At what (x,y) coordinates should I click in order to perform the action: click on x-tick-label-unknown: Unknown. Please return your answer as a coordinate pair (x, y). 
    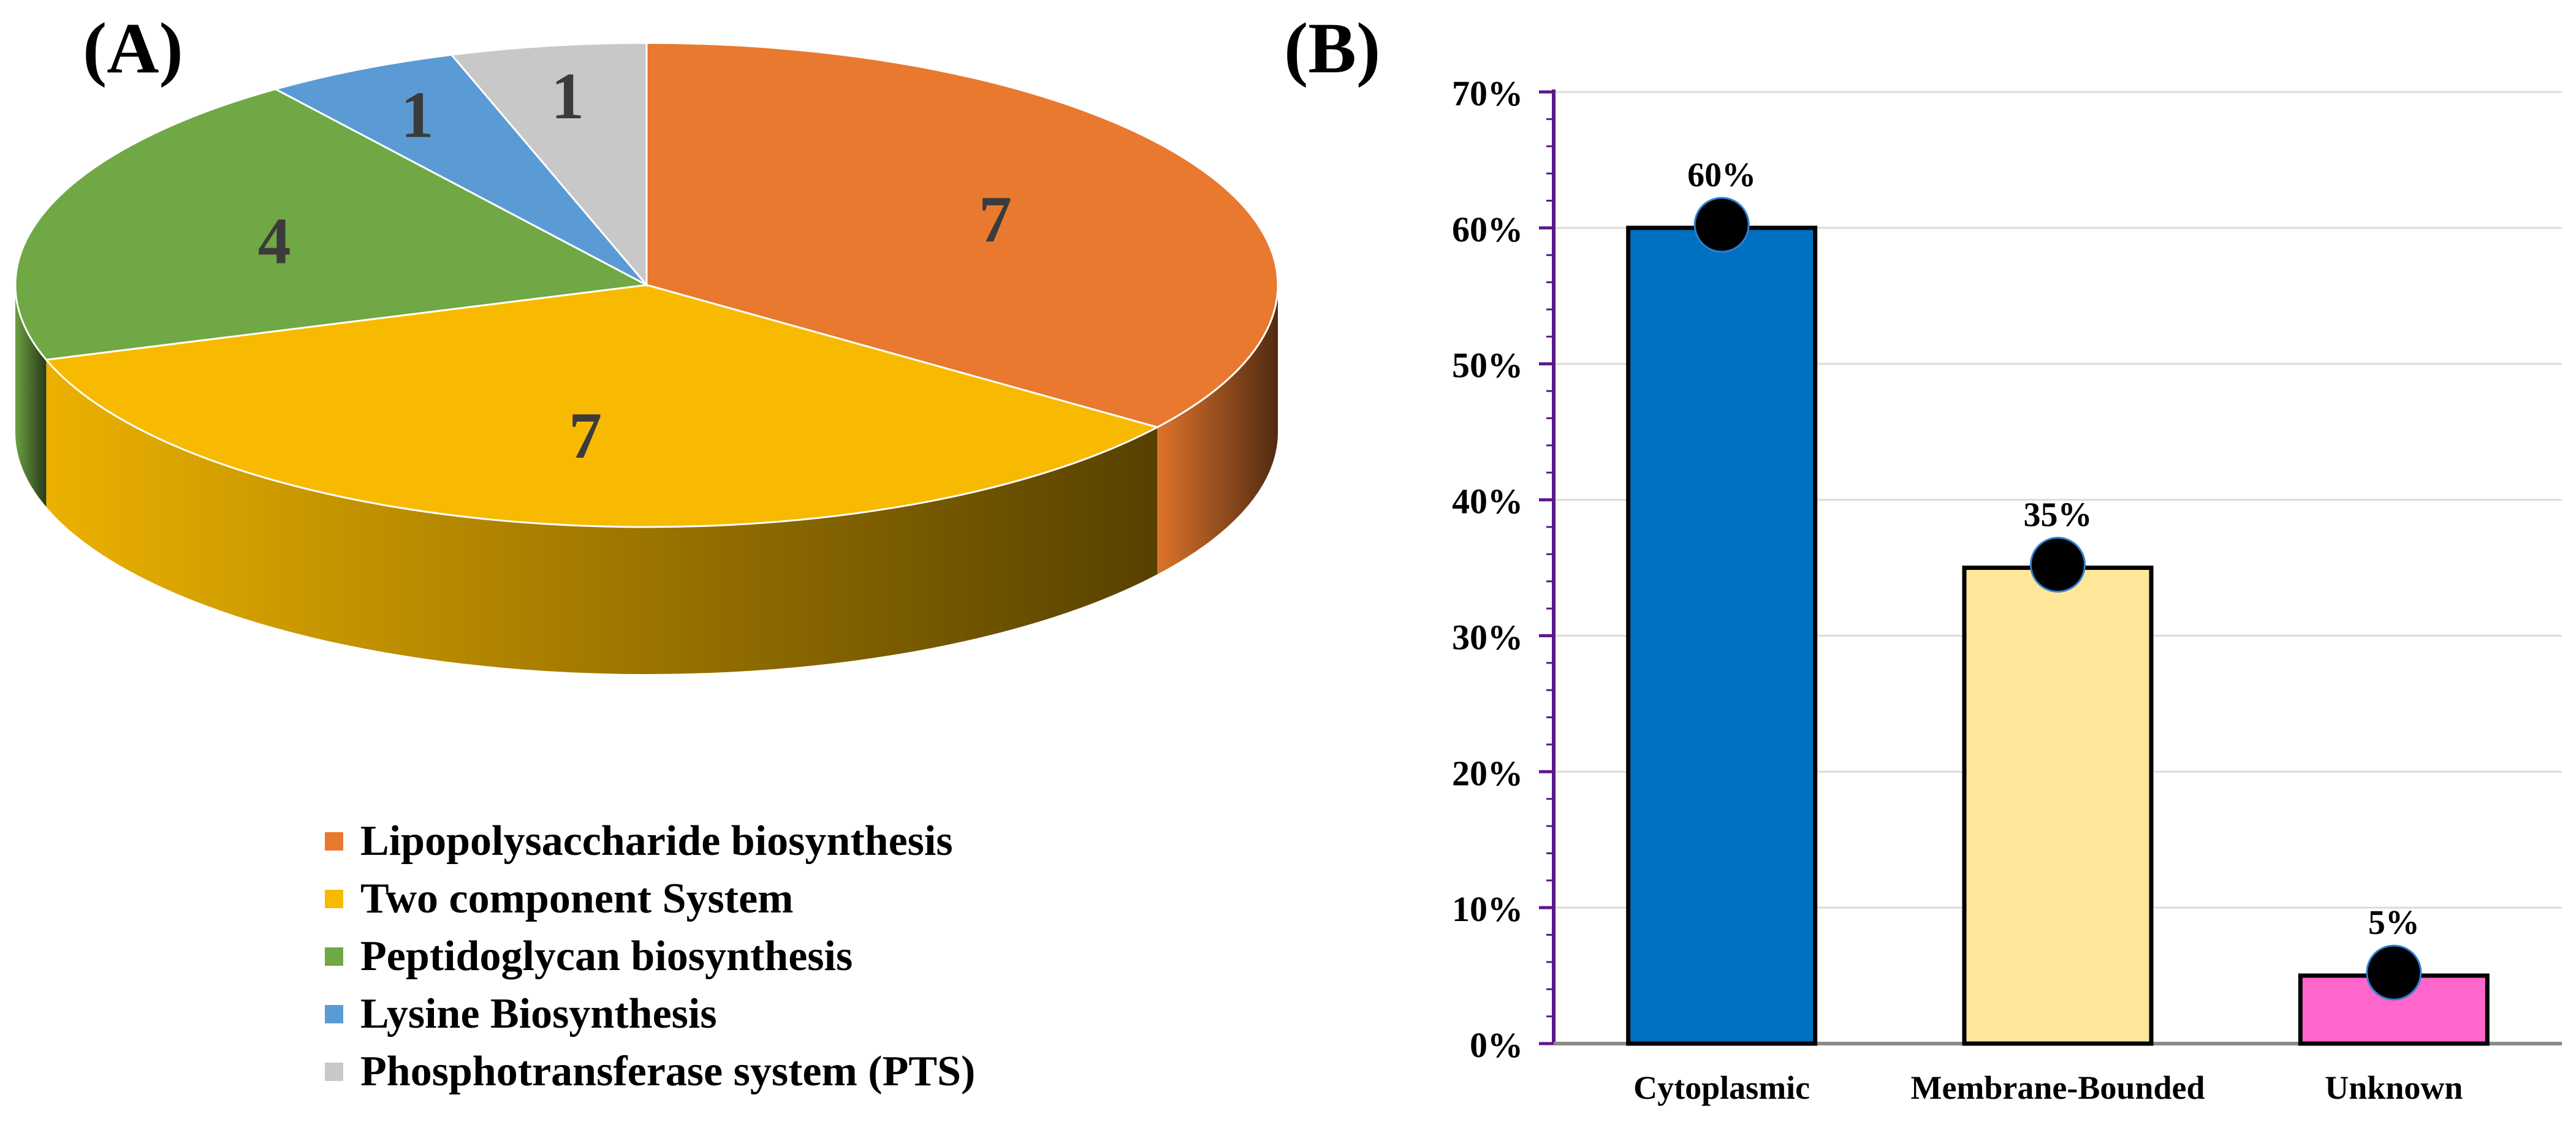
    Looking at the image, I should click on (2394, 1087).